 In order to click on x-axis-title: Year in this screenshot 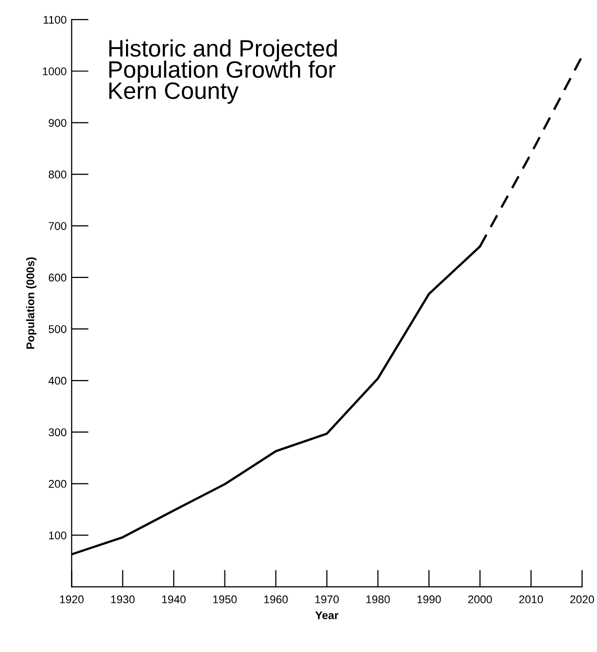, I will do `click(326, 615)`.